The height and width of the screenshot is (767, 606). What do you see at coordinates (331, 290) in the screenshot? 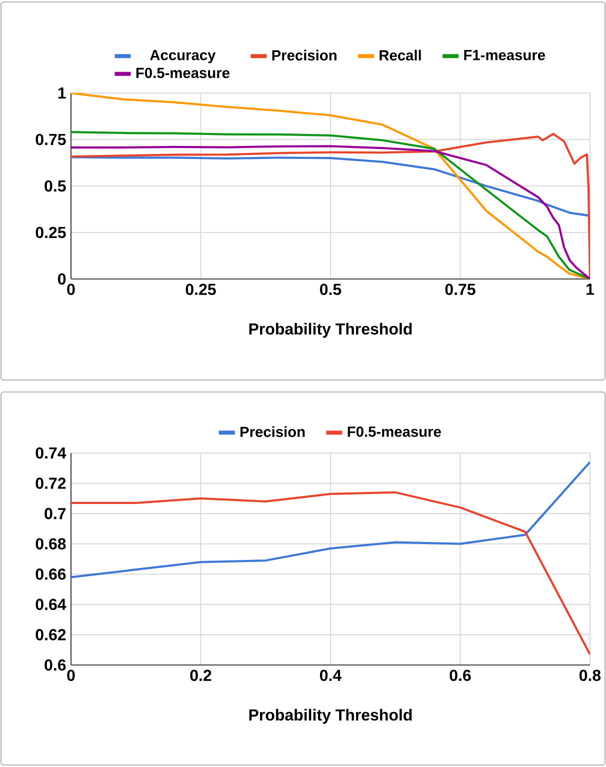
I see `x-tick-label: 0.5` at bounding box center [331, 290].